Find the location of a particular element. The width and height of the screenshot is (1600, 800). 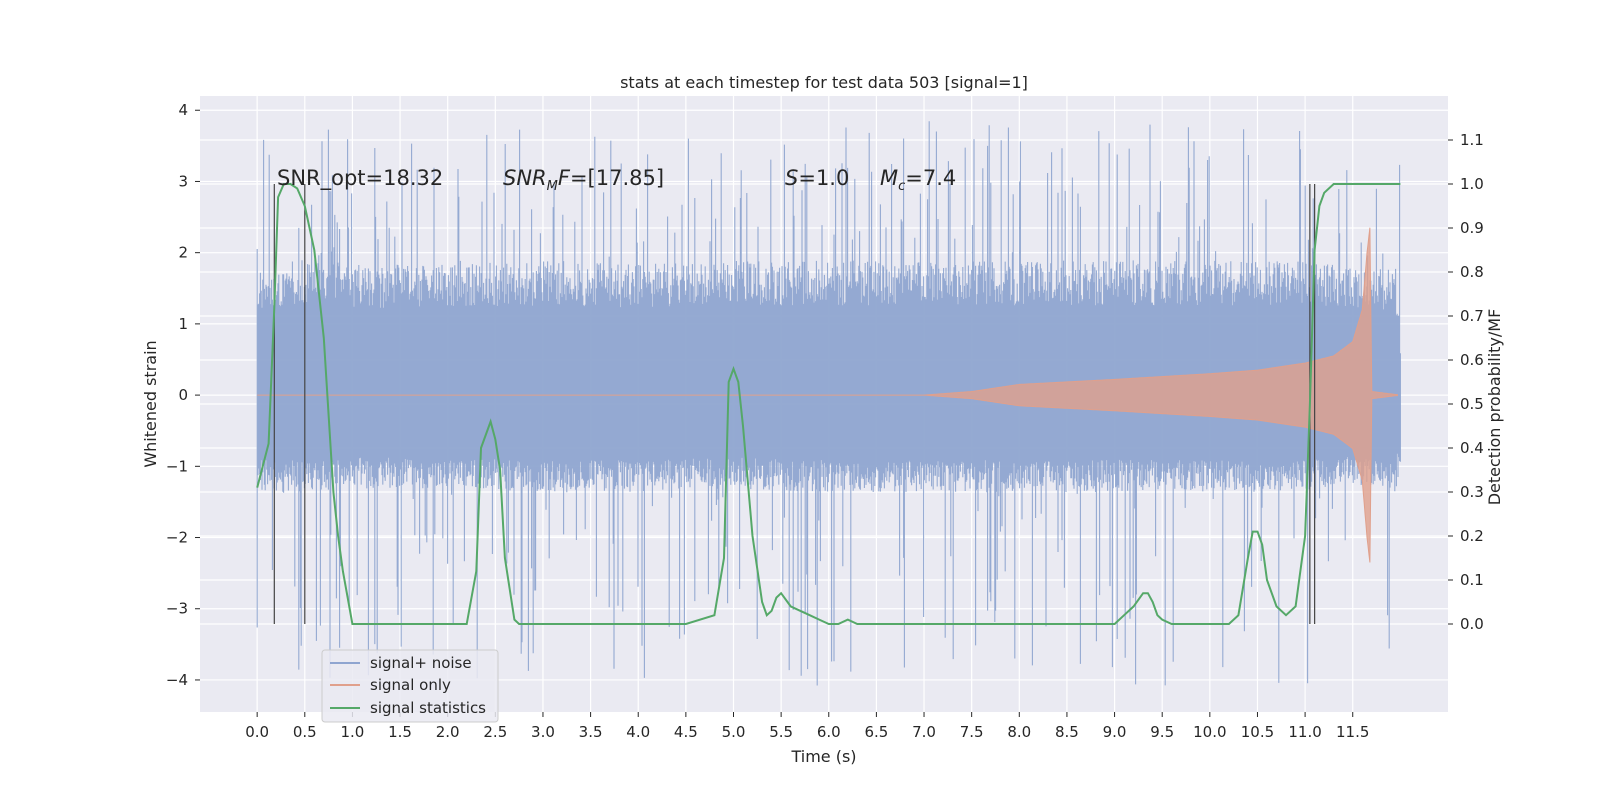

y-tick-label-right: 0.2 is located at coordinates (1472, 536).